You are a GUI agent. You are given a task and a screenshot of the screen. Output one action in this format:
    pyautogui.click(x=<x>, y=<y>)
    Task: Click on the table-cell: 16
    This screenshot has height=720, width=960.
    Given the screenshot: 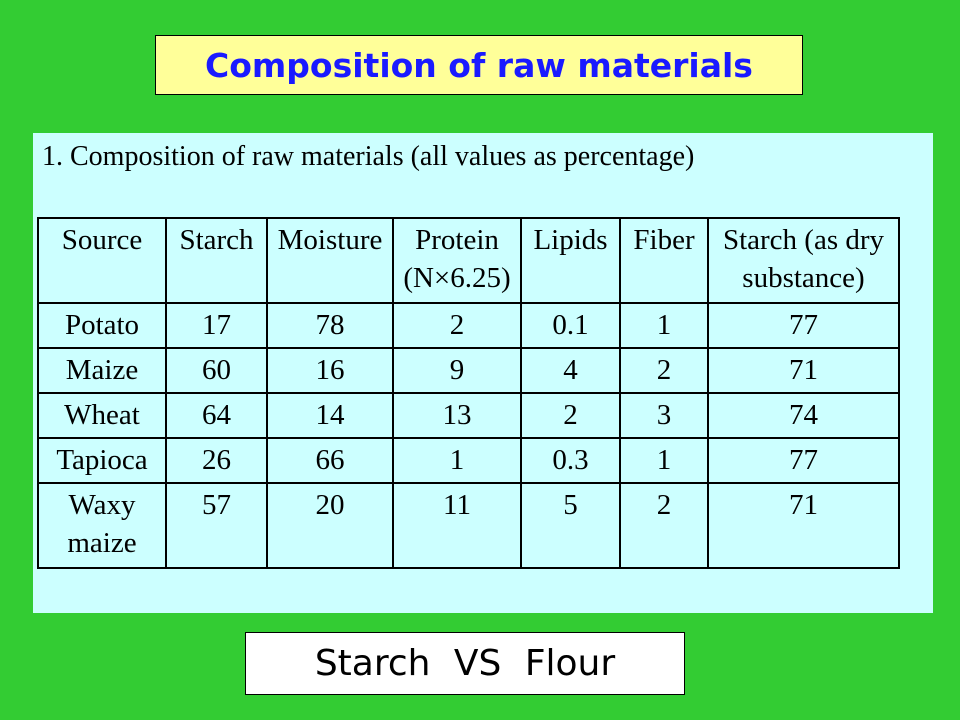 What is the action you would take?
    pyautogui.click(x=330, y=370)
    